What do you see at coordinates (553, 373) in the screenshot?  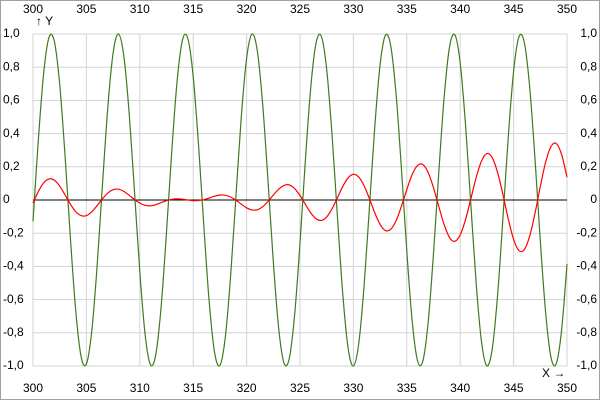 I see `x-axis-label: X →` at bounding box center [553, 373].